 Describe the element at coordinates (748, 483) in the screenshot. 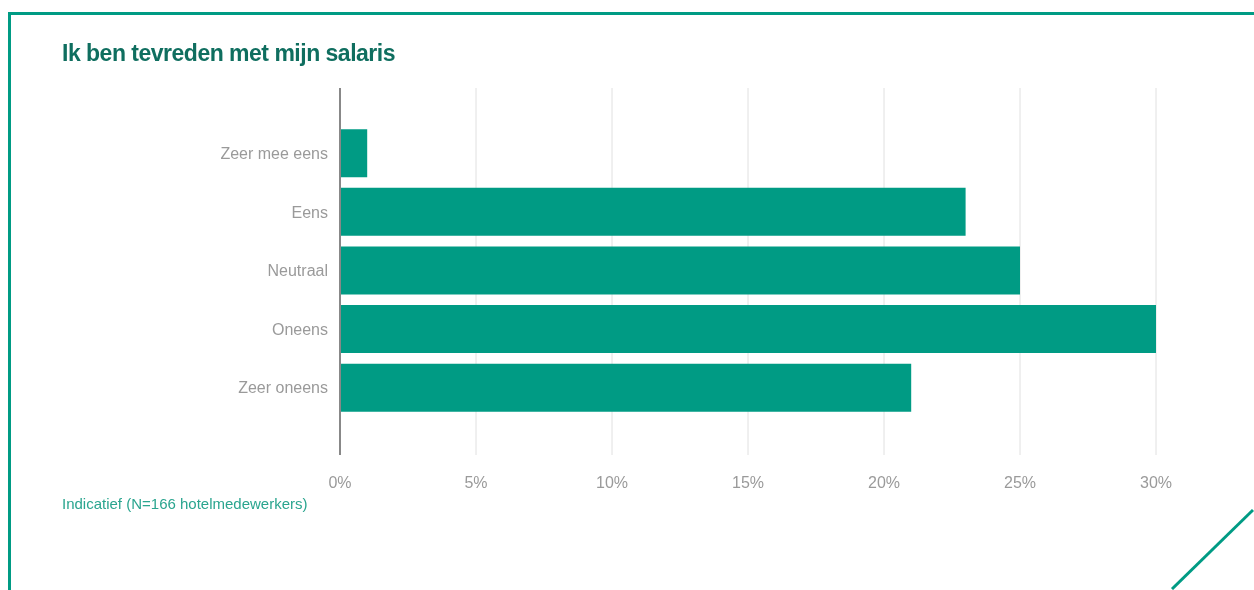

I see `x-tick-label: 15%` at that location.